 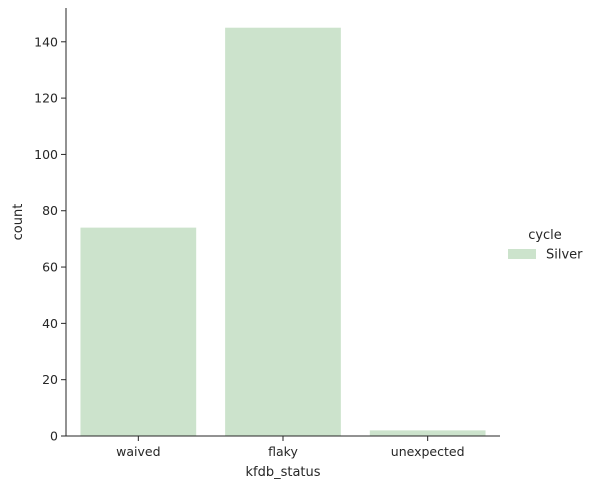 What do you see at coordinates (46, 98) in the screenshot?
I see `y-tick-label: 120` at bounding box center [46, 98].